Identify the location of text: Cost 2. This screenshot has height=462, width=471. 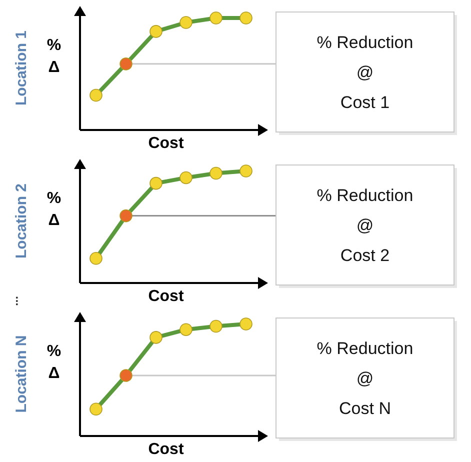
(365, 255).